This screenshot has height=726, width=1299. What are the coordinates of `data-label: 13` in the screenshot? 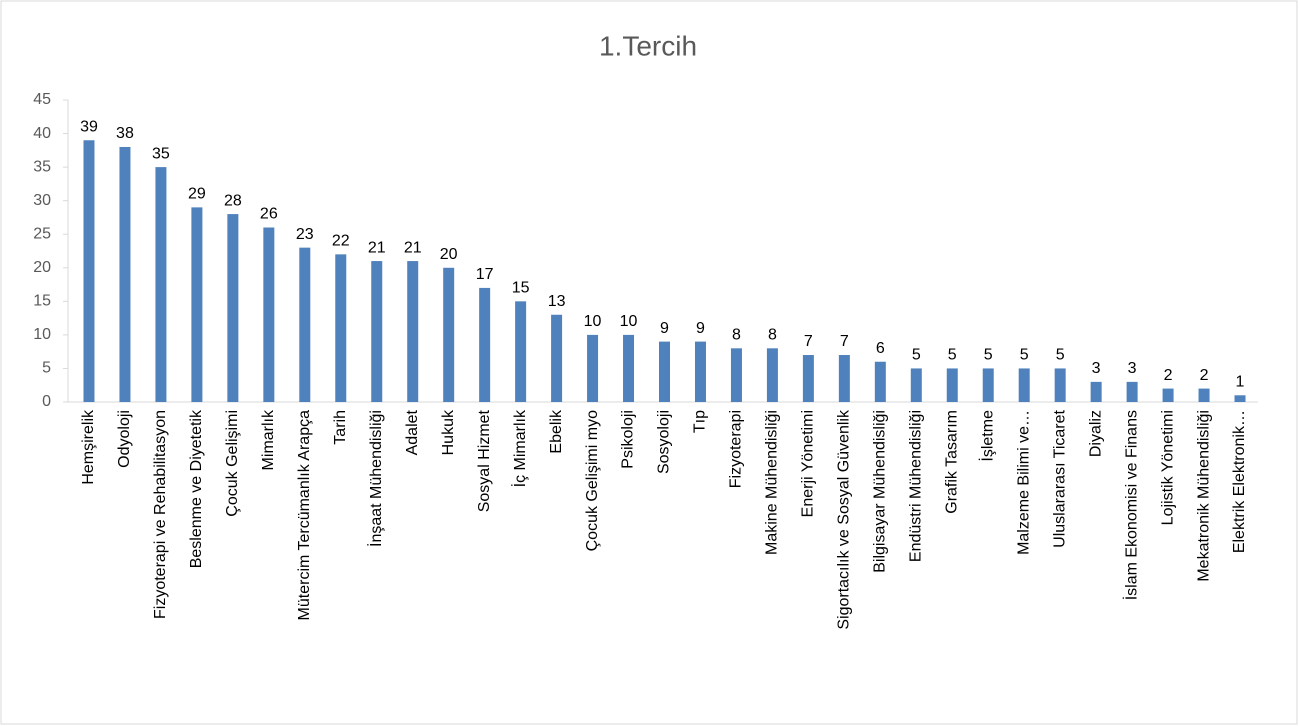 It's located at (557, 301).